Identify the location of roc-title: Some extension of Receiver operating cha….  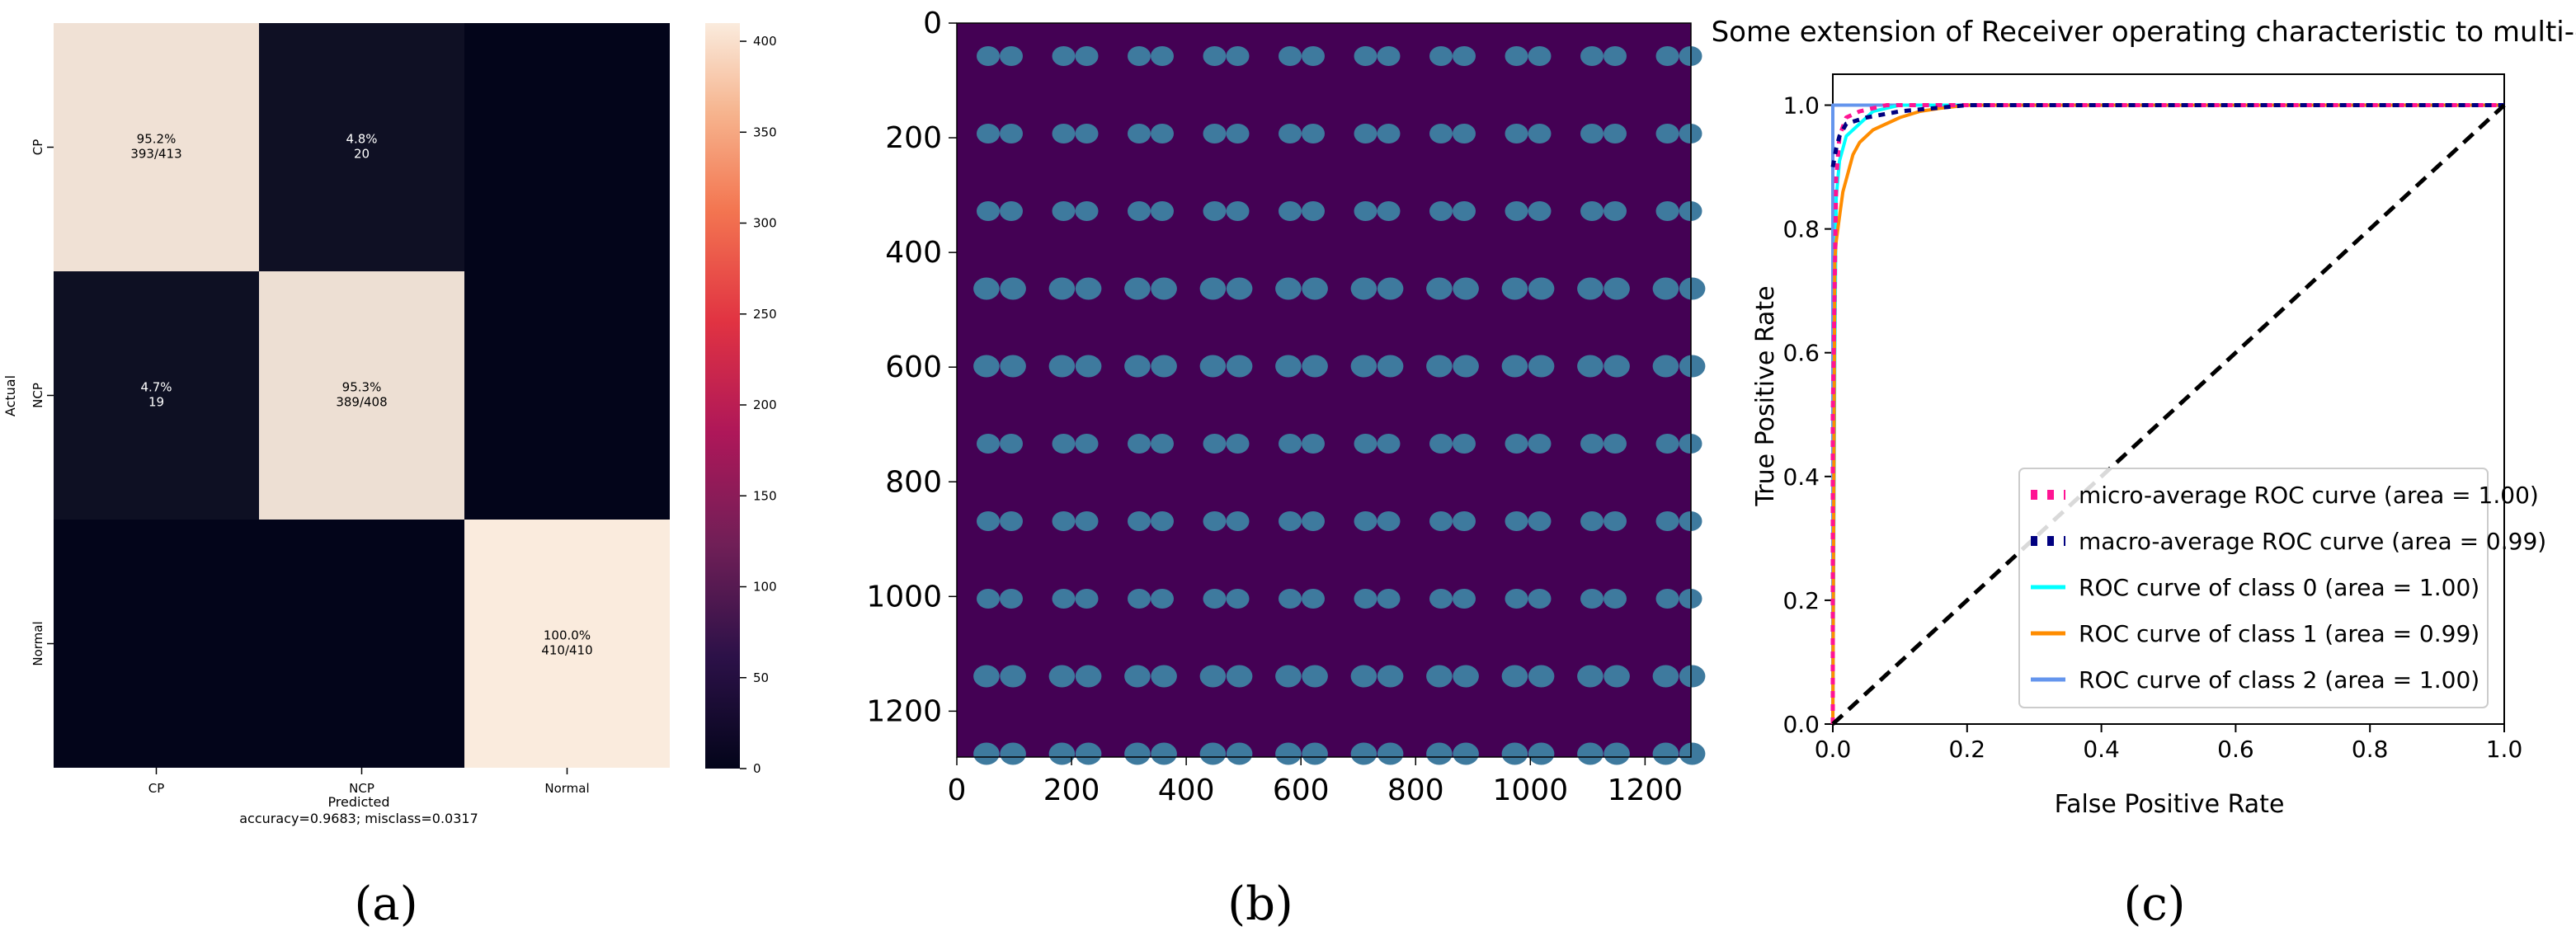
(2144, 32).